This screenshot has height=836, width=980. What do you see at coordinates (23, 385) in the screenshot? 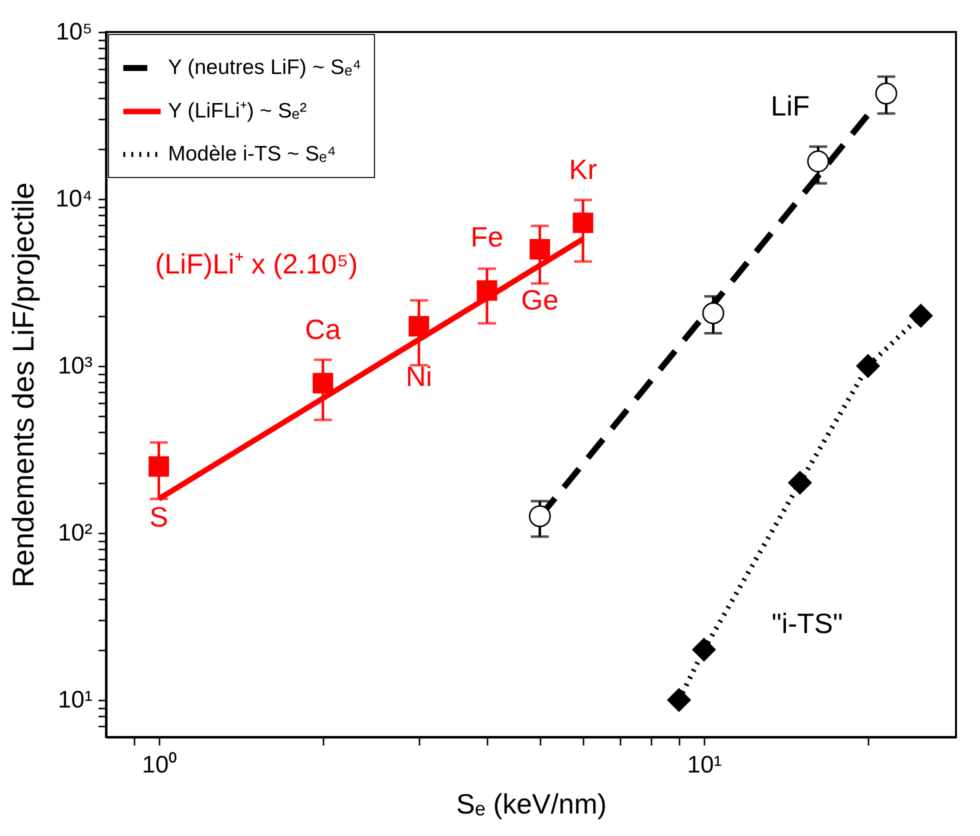
I see `y-axis-title: Rendements des LiF/projectile` at bounding box center [23, 385].